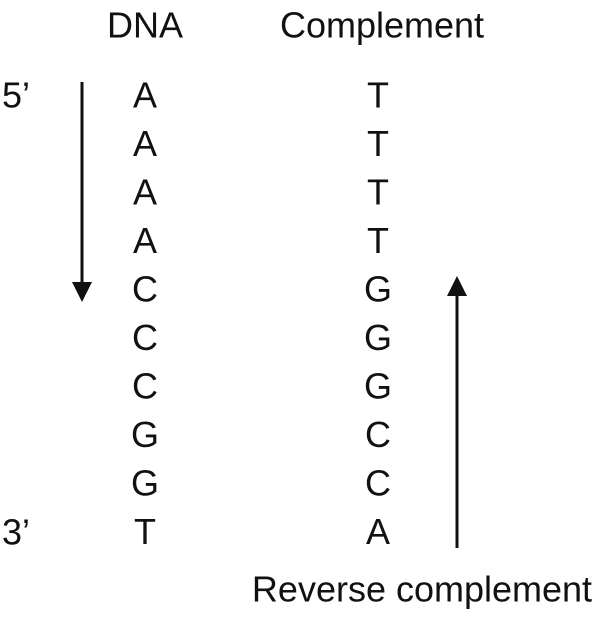 Image resolution: width=600 pixels, height=618 pixels. Describe the element at coordinates (16, 532) in the screenshot. I see `three-prime-label: 3’` at that location.